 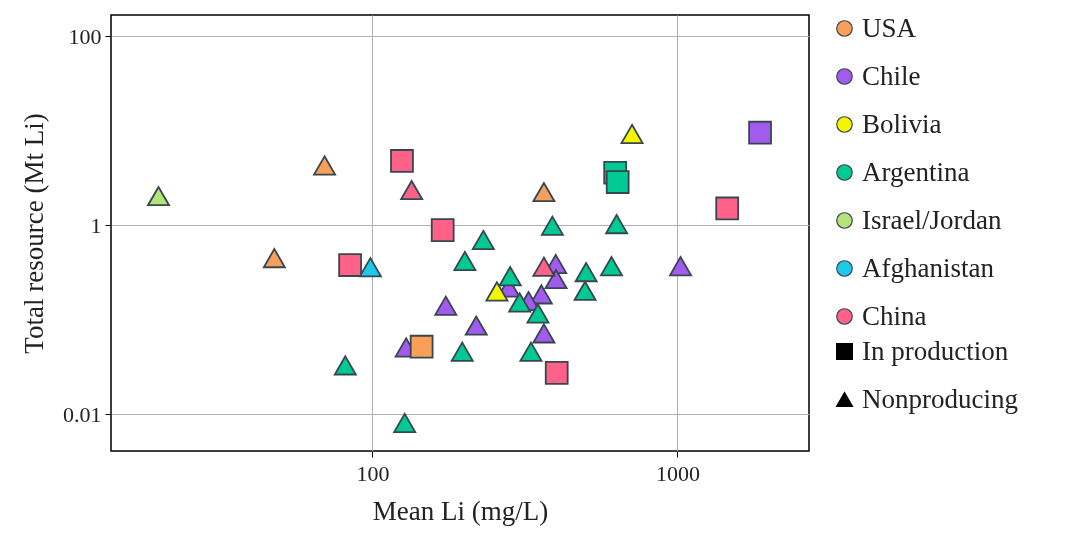 What do you see at coordinates (460, 510) in the screenshot?
I see `x-axis-title: Mean Li (mg/L)` at bounding box center [460, 510].